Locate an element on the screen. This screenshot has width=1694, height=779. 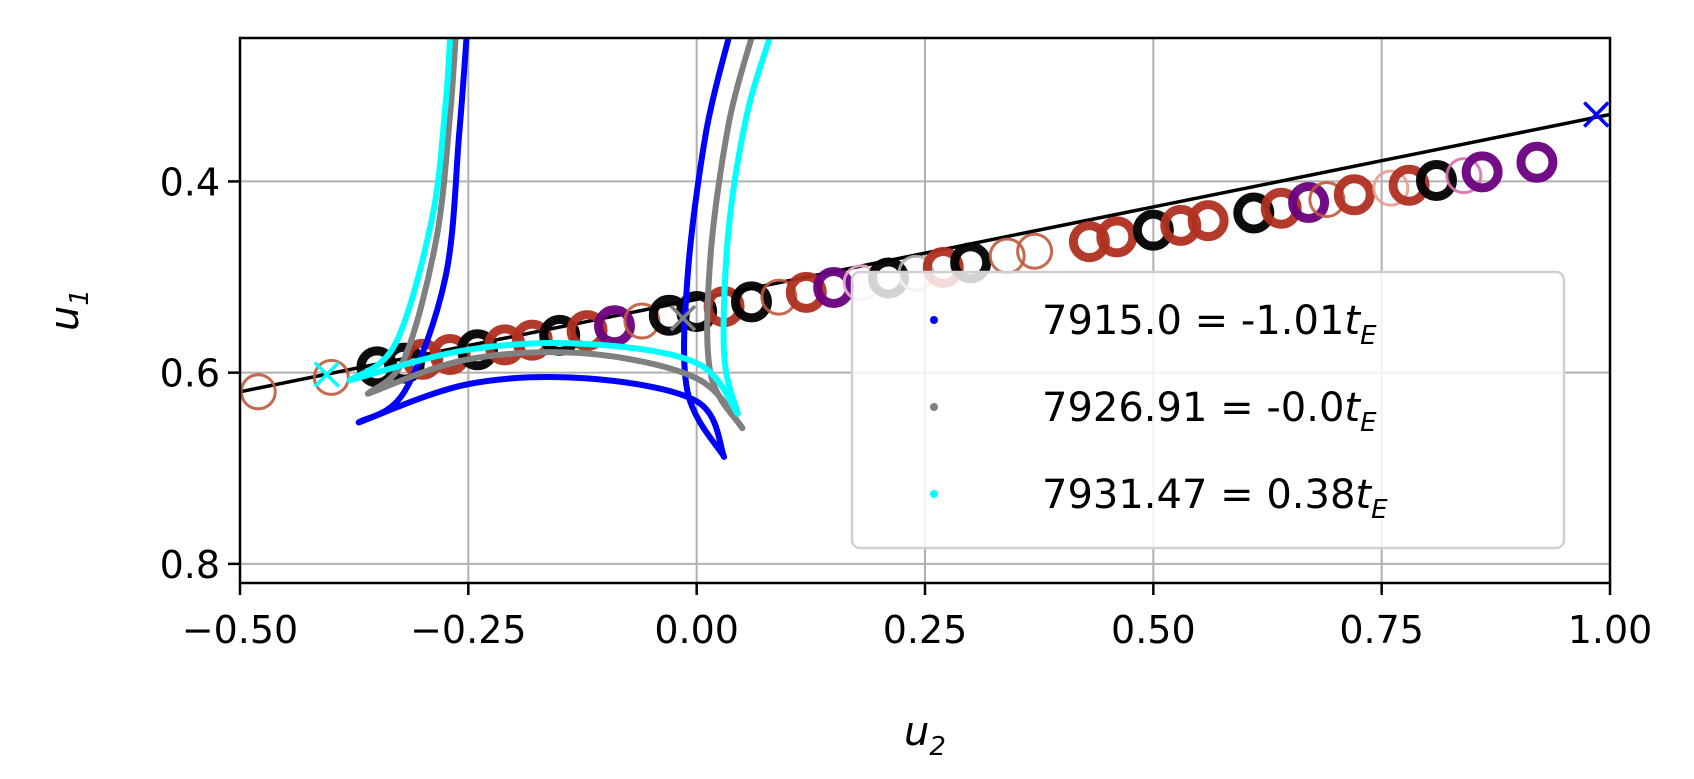
legend-label: 7926.91 = -0.0tE is located at coordinates (1209, 411).